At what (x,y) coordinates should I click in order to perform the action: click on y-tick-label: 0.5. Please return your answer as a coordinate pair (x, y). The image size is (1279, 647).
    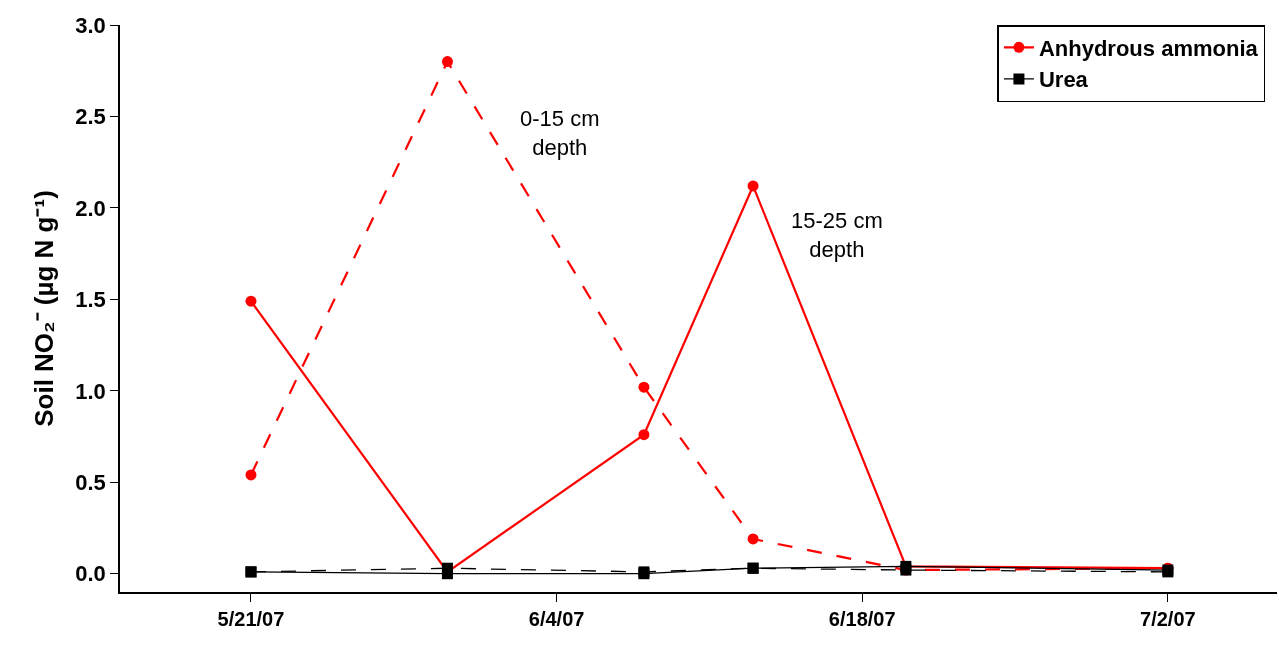
    Looking at the image, I should click on (90, 482).